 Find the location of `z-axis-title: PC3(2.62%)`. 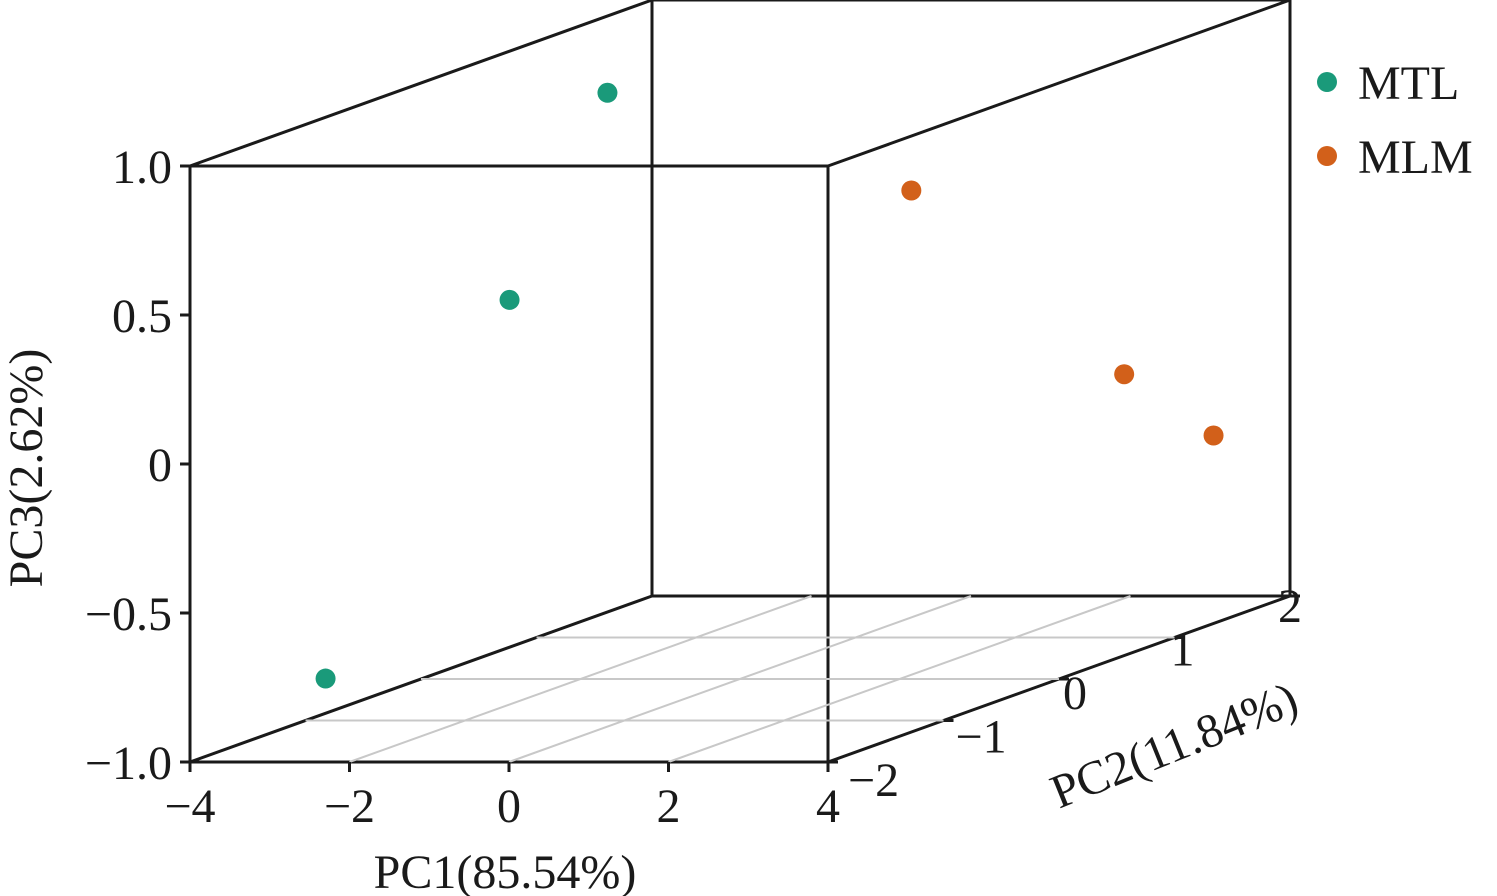

z-axis-title: PC3(2.62%) is located at coordinates (26, 468).